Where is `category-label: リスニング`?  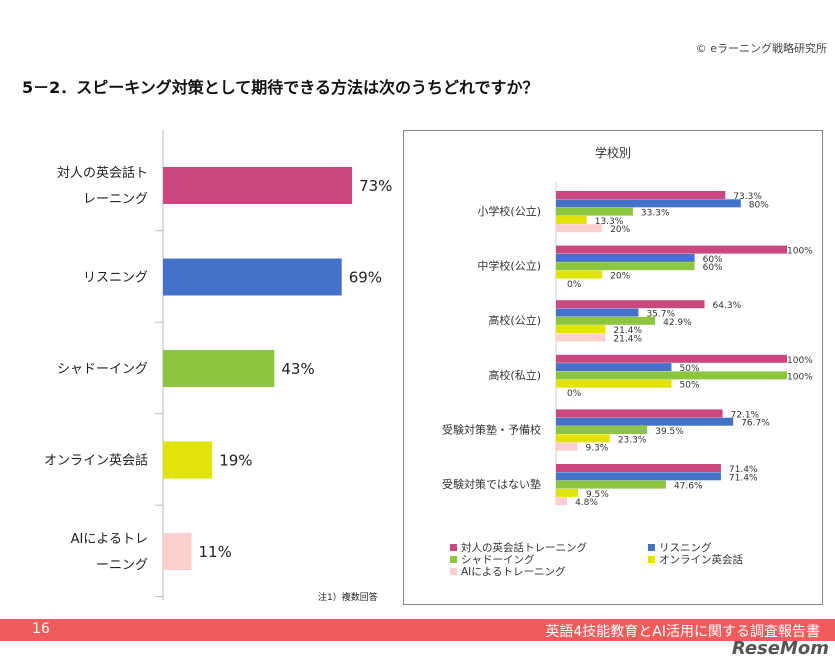 category-label: リスニング is located at coordinates (115, 278).